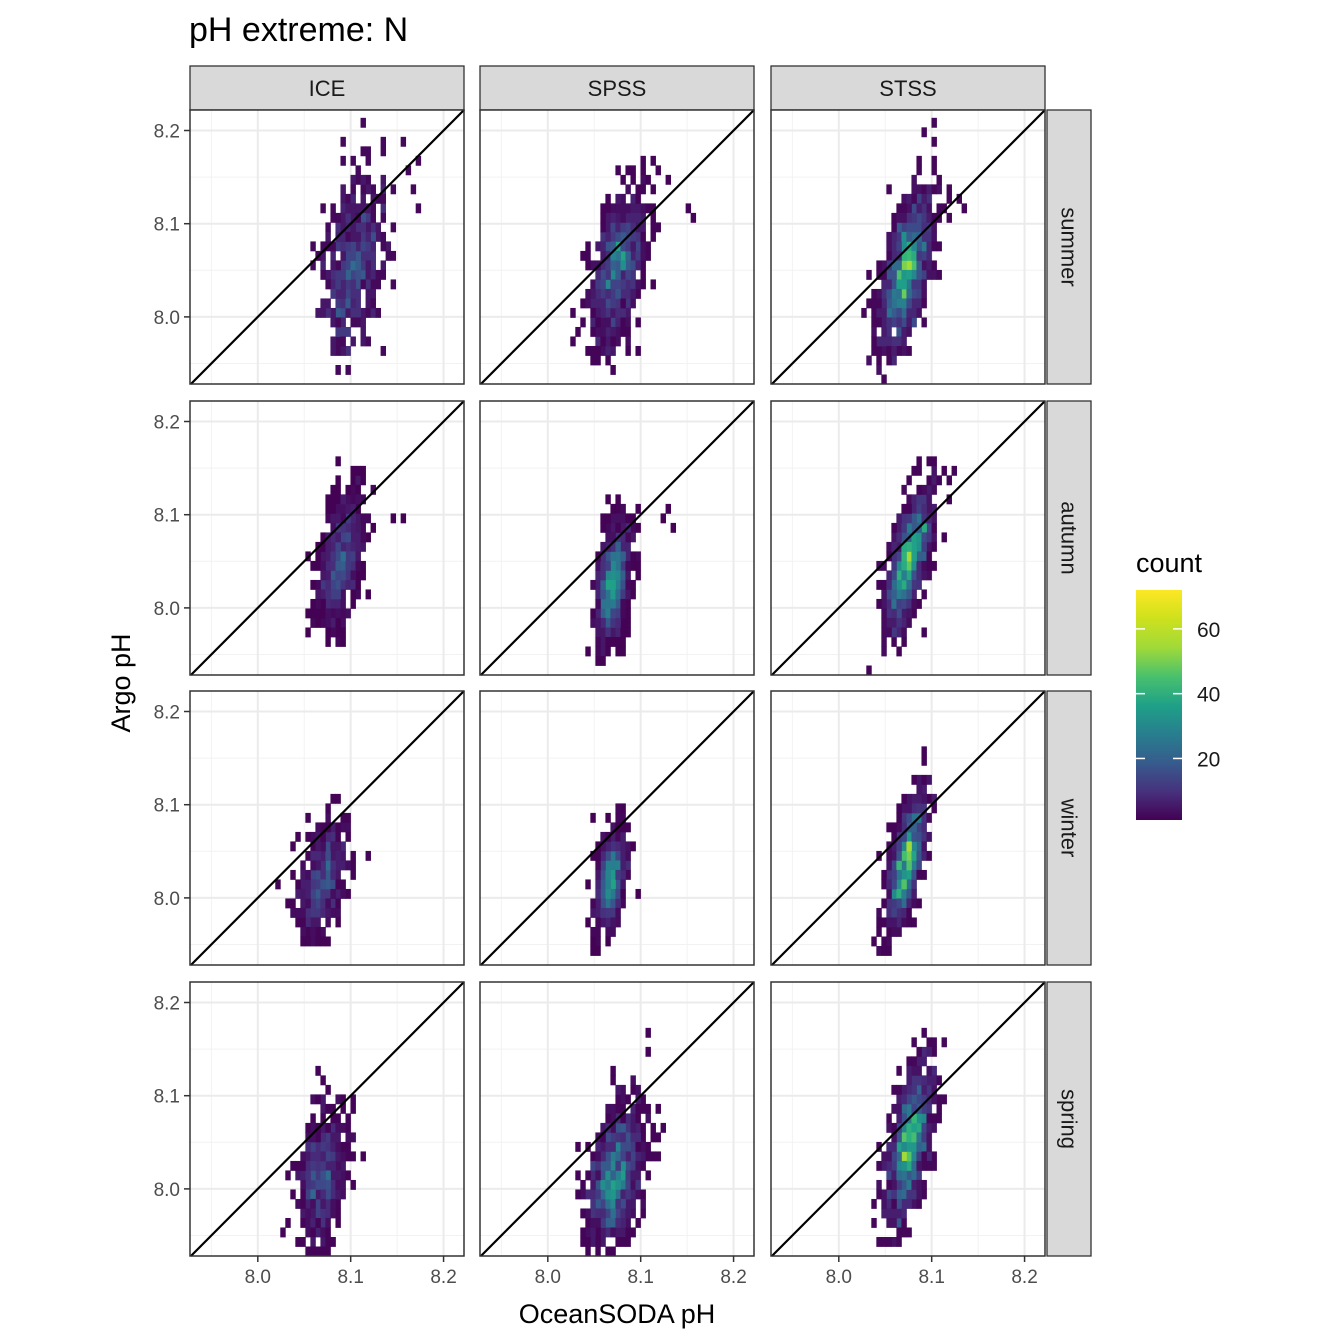 This screenshot has width=1344, height=1344. Describe the element at coordinates (167, 899) in the screenshot. I see `y-tick-label: 8.0` at that location.